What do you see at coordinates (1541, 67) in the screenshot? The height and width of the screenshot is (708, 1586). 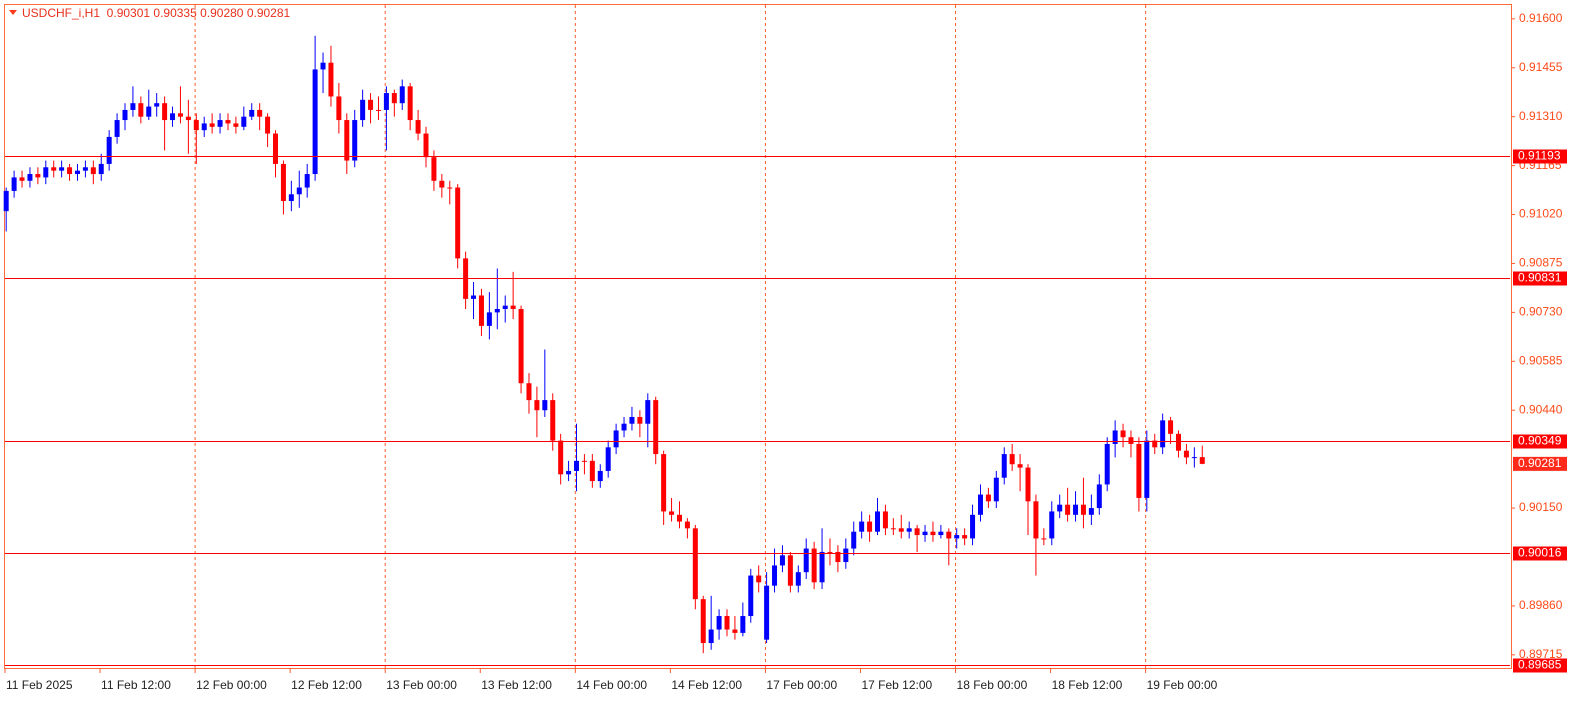 I see `y-tick-label: 0.91455` at bounding box center [1541, 67].